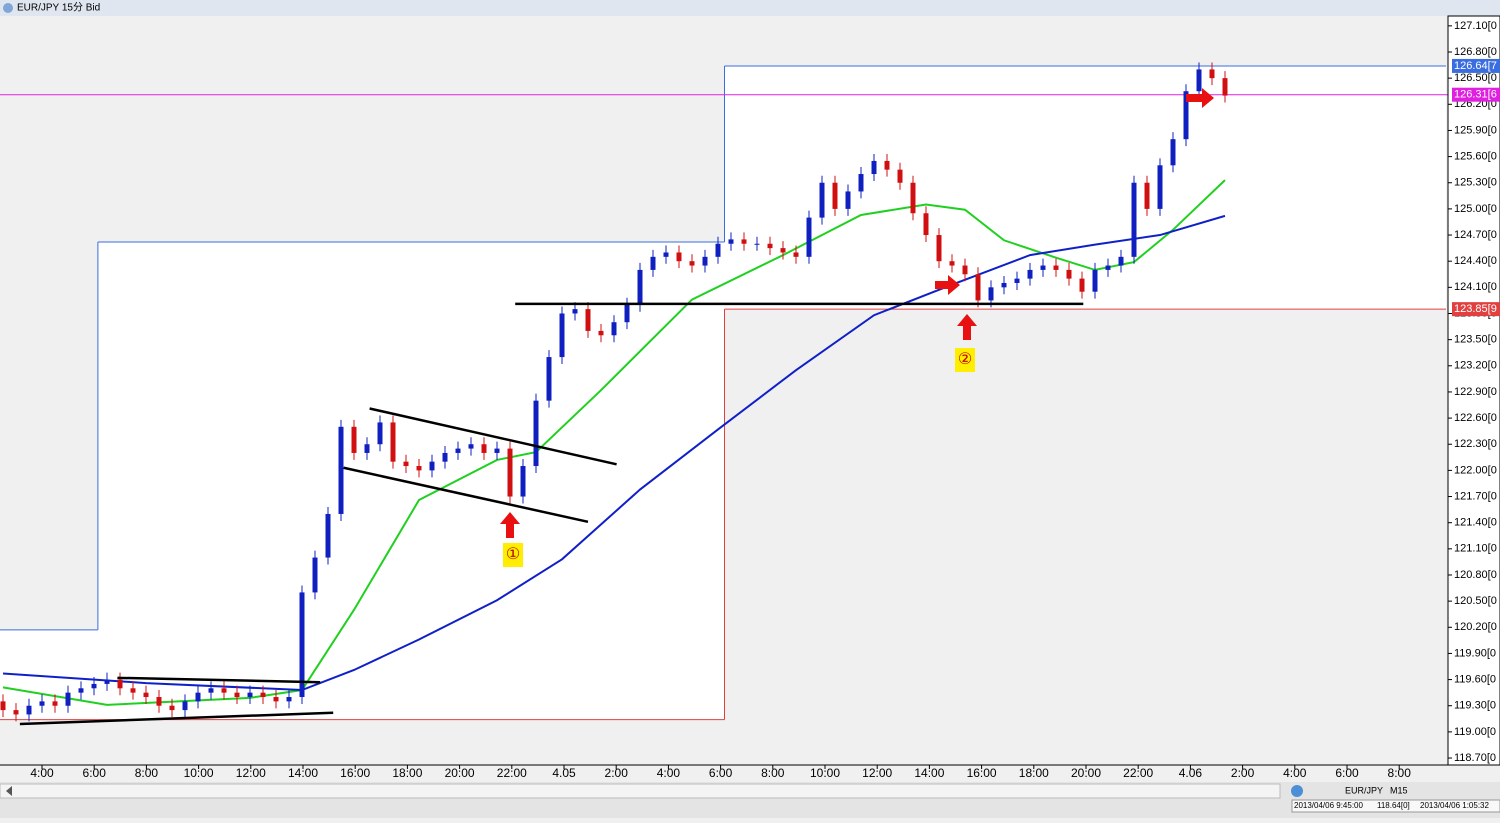 This screenshot has height=823, width=1500. Describe the element at coordinates (1475, 156) in the screenshot. I see `y-tick-label: 125.60[0` at that location.